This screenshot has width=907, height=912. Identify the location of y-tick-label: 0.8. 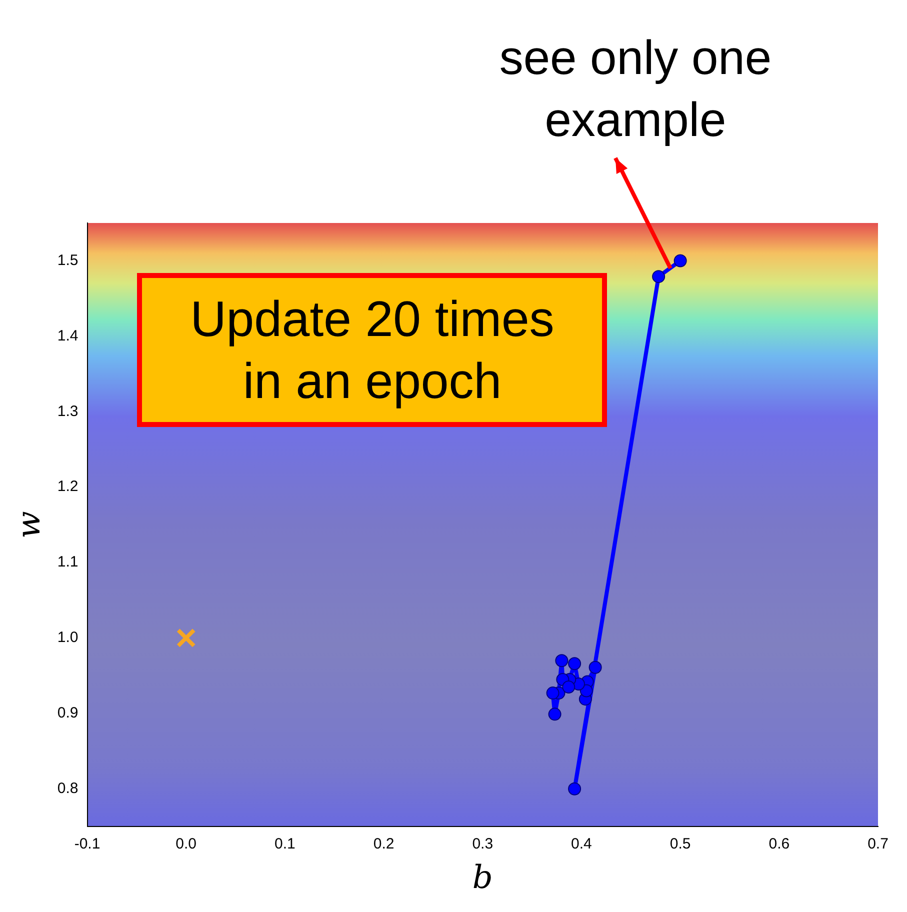
(67, 789).